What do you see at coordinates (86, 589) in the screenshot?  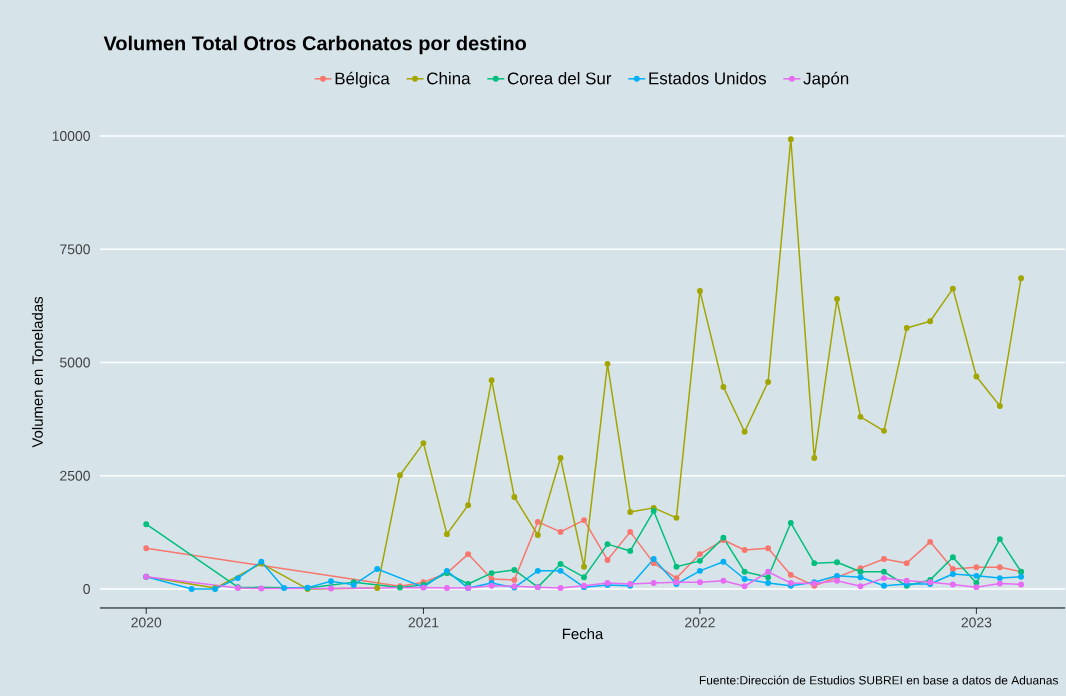 I see `y-tick-label: 0` at bounding box center [86, 589].